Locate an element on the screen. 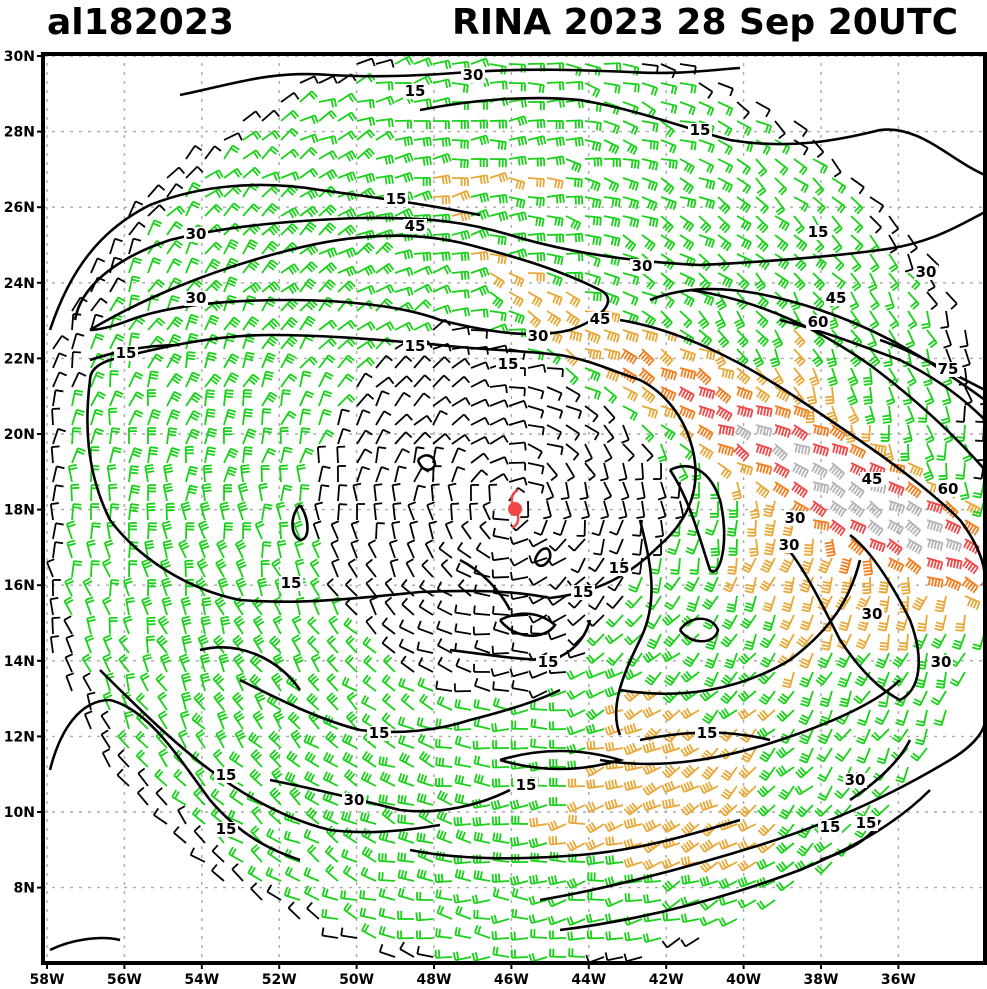  lat-tick-label: 26N is located at coordinates (19, 208).